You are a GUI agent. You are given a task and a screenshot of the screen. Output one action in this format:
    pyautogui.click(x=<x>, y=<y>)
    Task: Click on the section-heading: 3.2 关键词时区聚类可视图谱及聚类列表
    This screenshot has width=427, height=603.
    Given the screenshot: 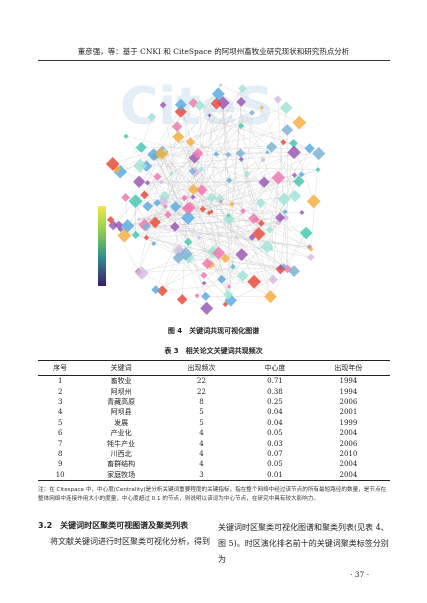 What is the action you would take?
    pyautogui.click(x=113, y=525)
    